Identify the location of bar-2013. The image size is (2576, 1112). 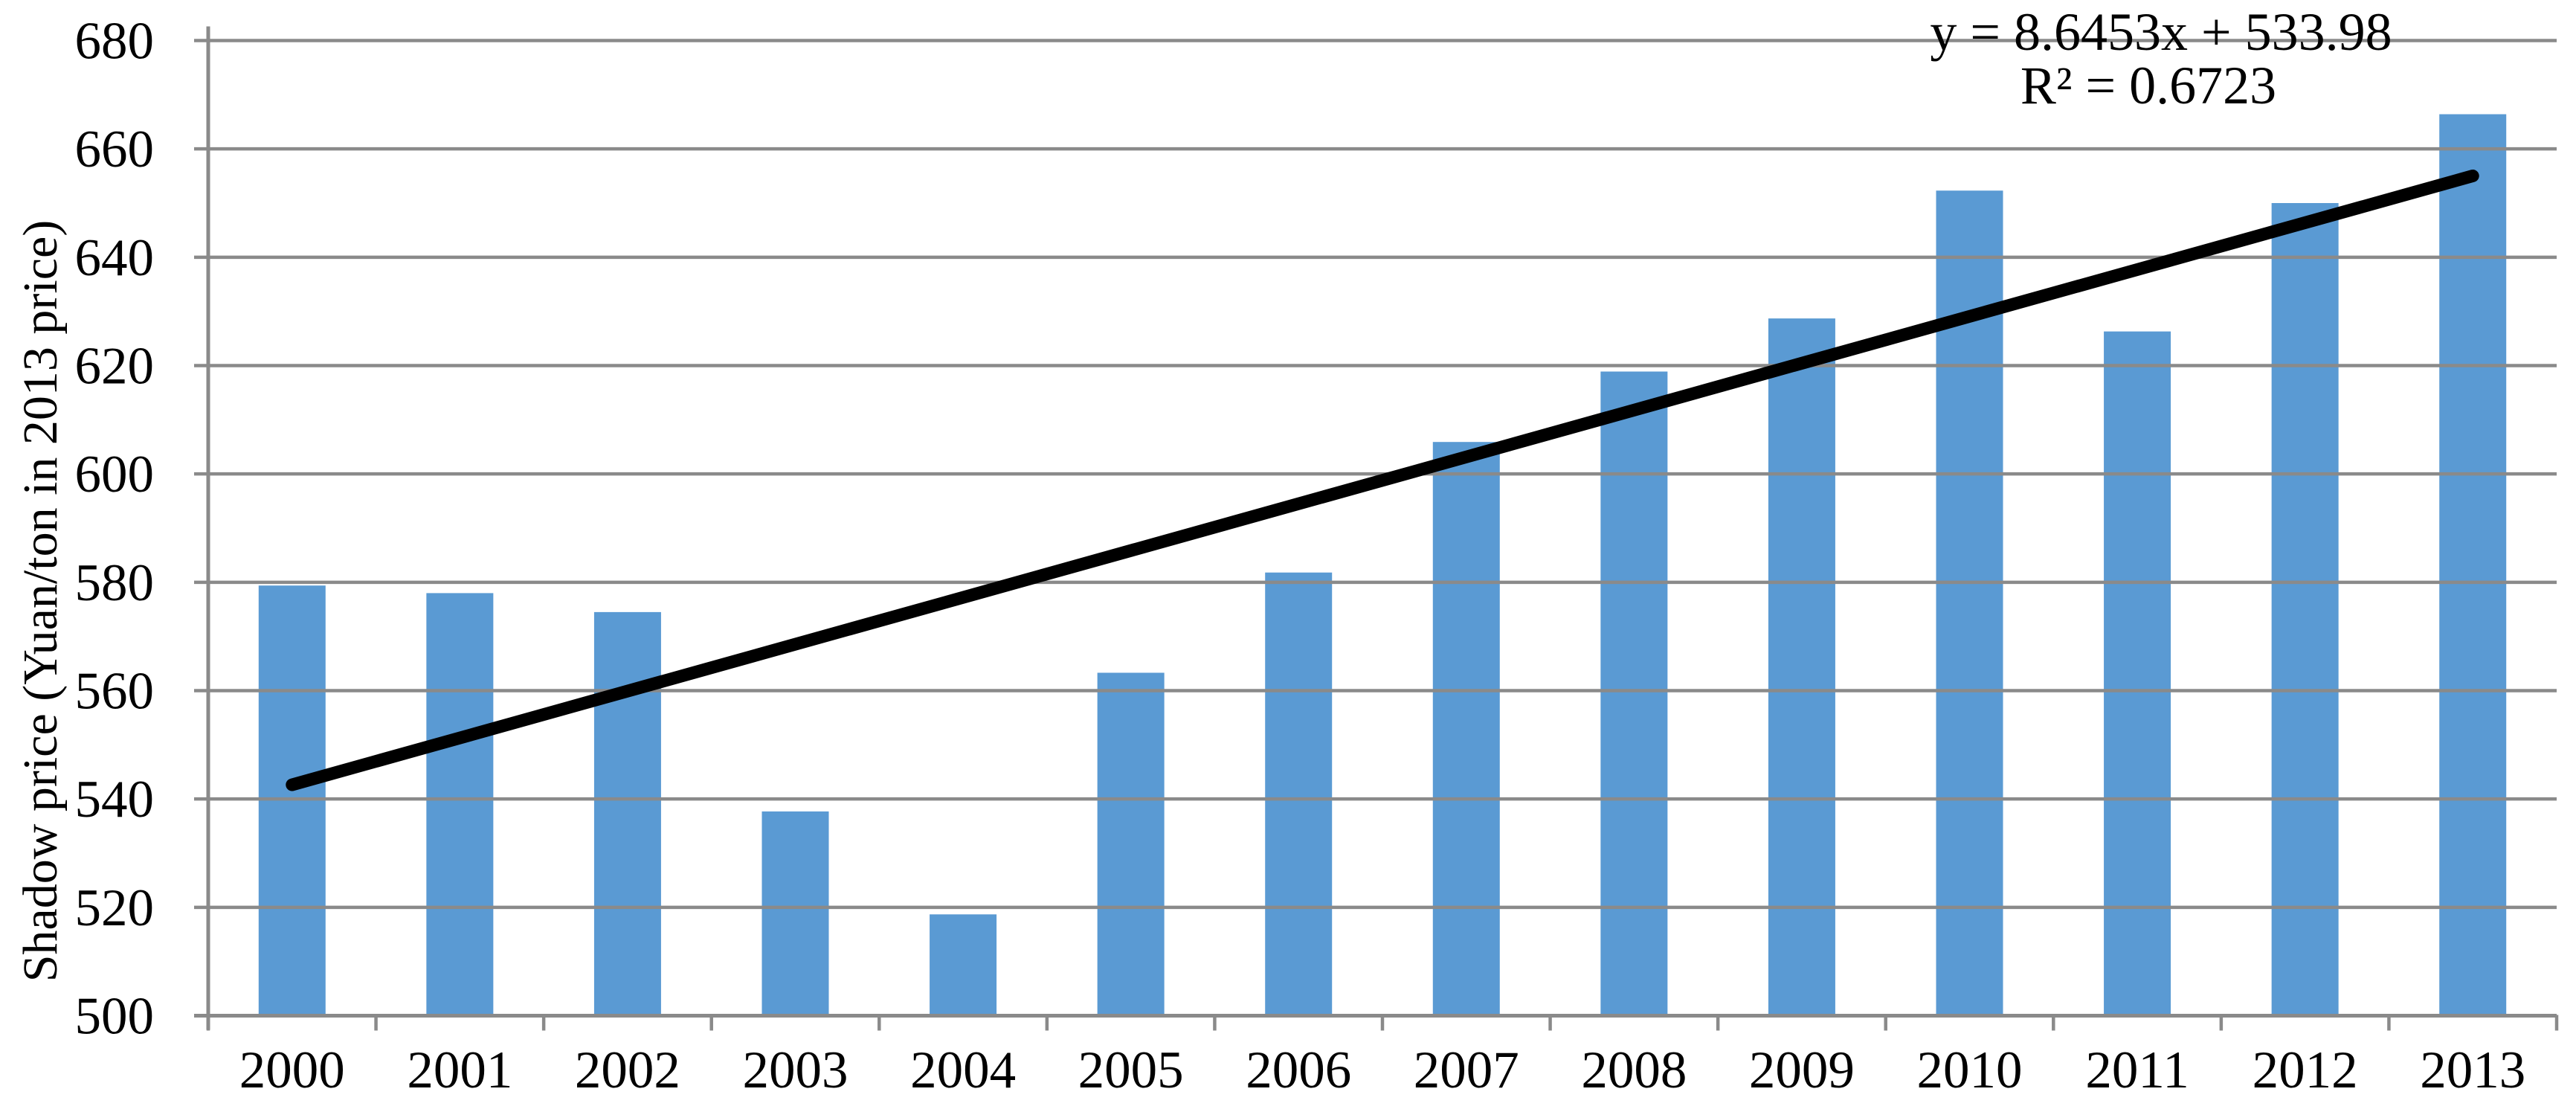
(2473, 566).